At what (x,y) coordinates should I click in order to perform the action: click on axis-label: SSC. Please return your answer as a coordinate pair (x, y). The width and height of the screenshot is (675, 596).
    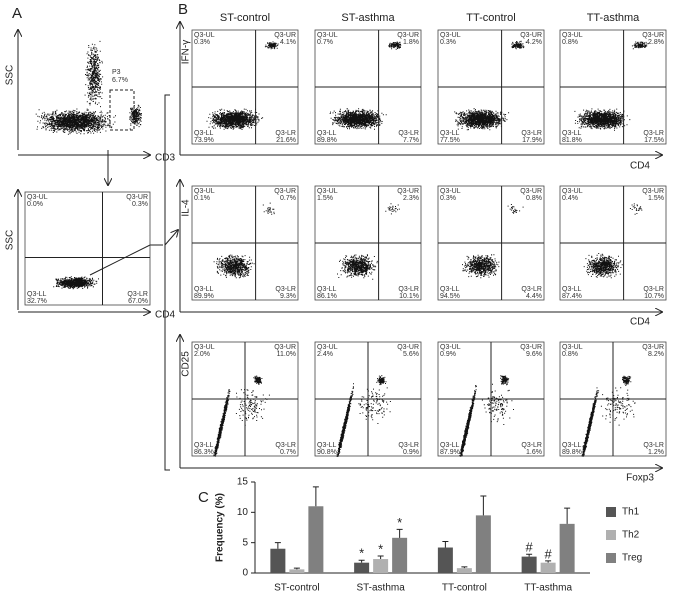
    Looking at the image, I should click on (10, 75).